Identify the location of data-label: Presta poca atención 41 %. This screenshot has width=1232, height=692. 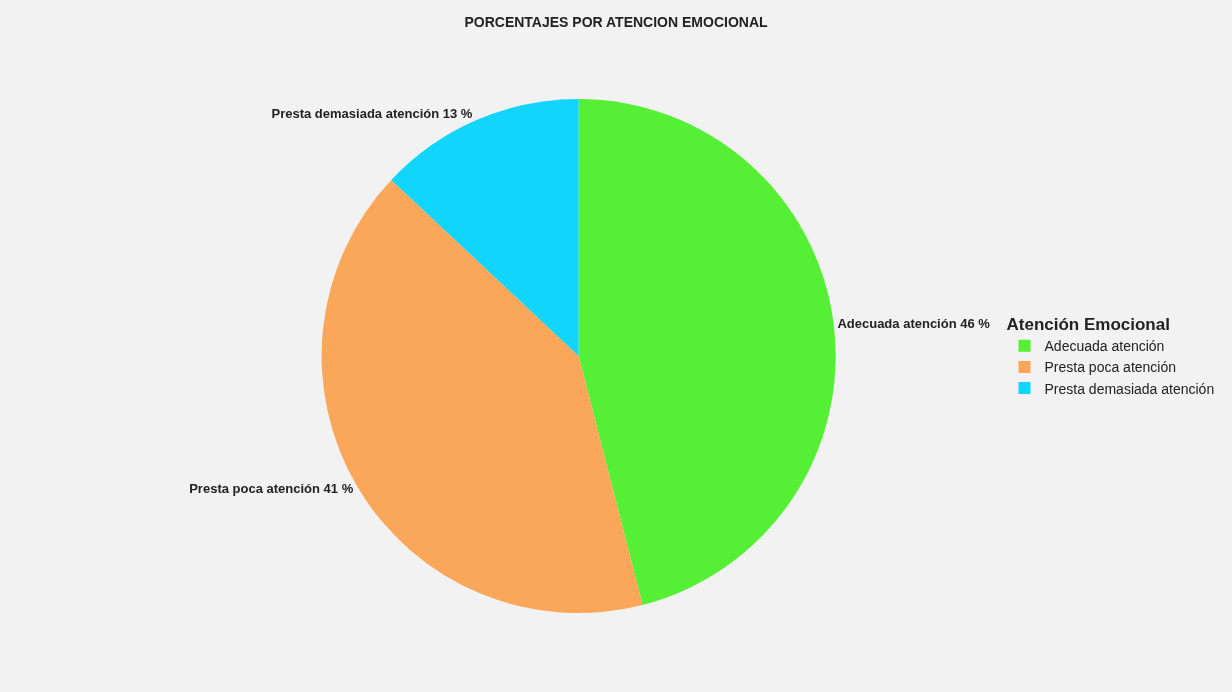
(271, 489).